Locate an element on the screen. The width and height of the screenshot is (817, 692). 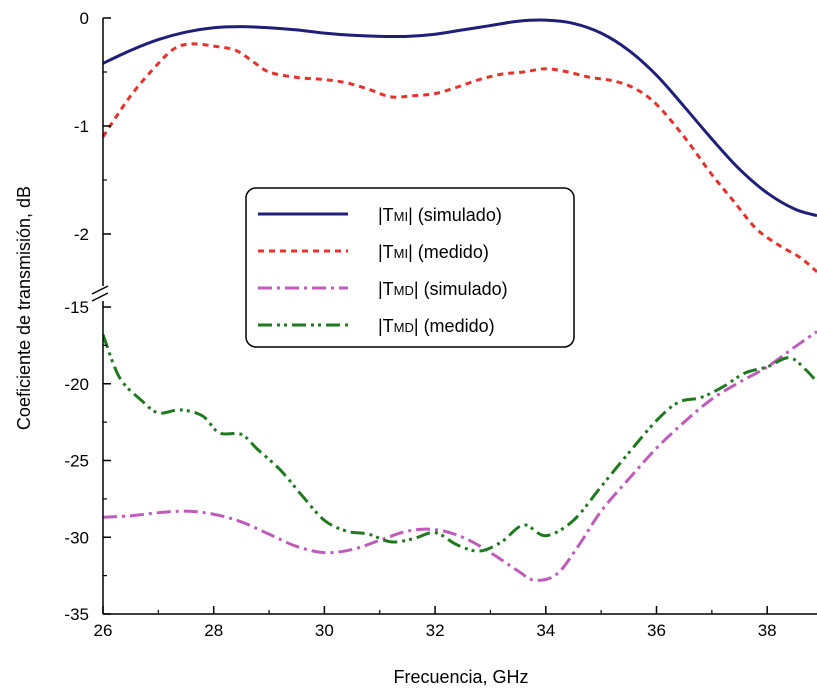
x-axis-title: Frecuencia, GHz is located at coordinates (460, 677).